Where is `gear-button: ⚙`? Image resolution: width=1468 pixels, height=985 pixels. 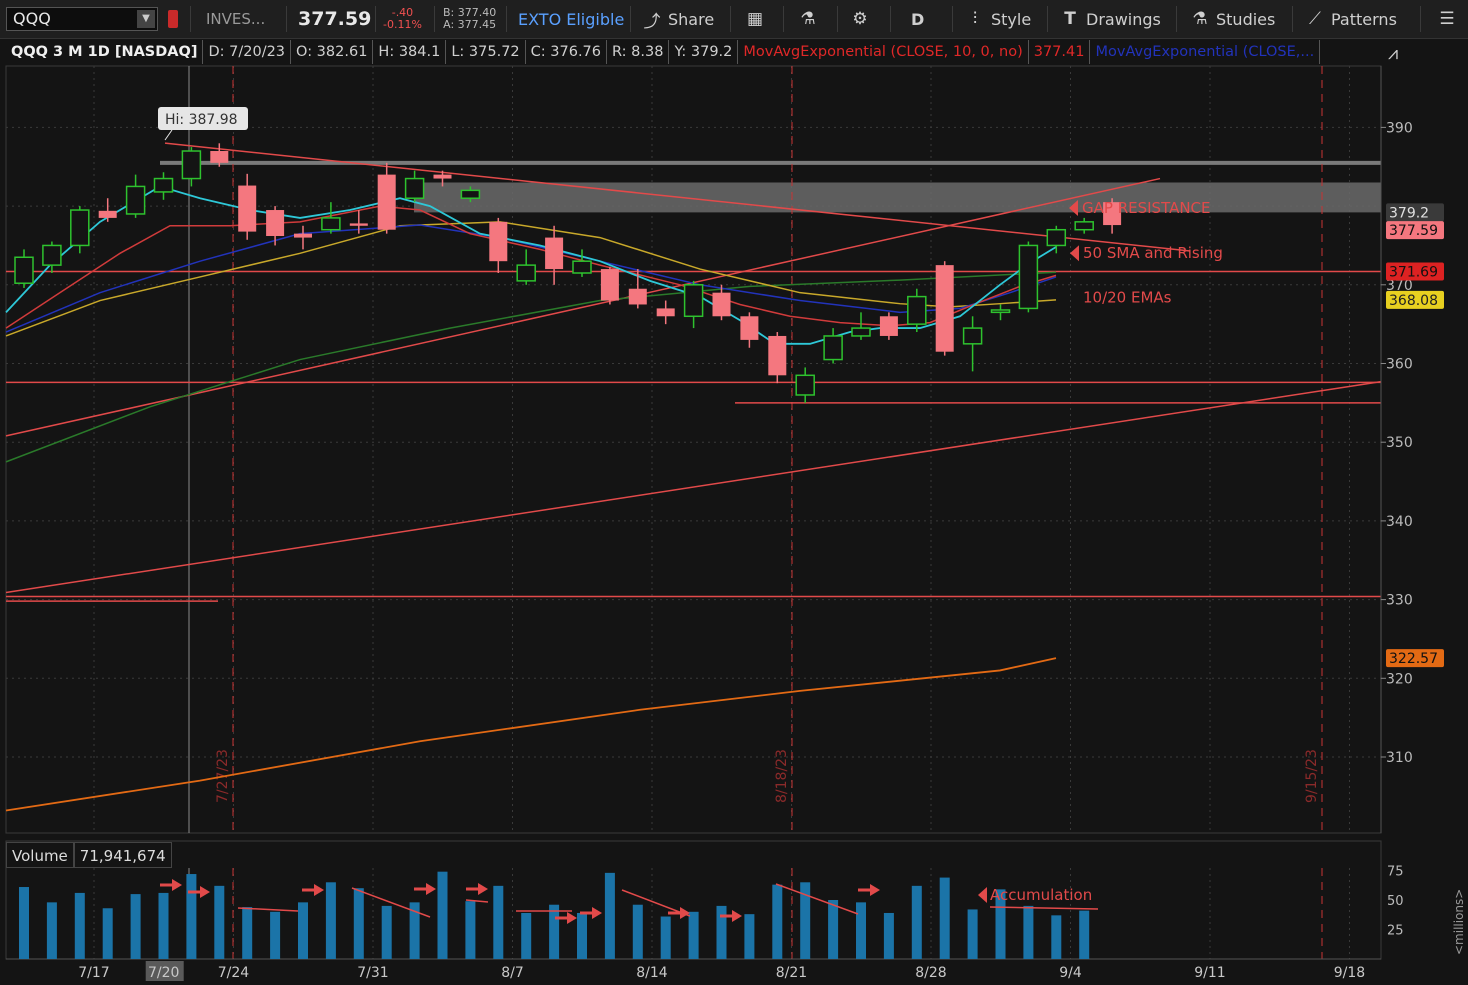 gear-button: ⚙ is located at coordinates (863, 19).